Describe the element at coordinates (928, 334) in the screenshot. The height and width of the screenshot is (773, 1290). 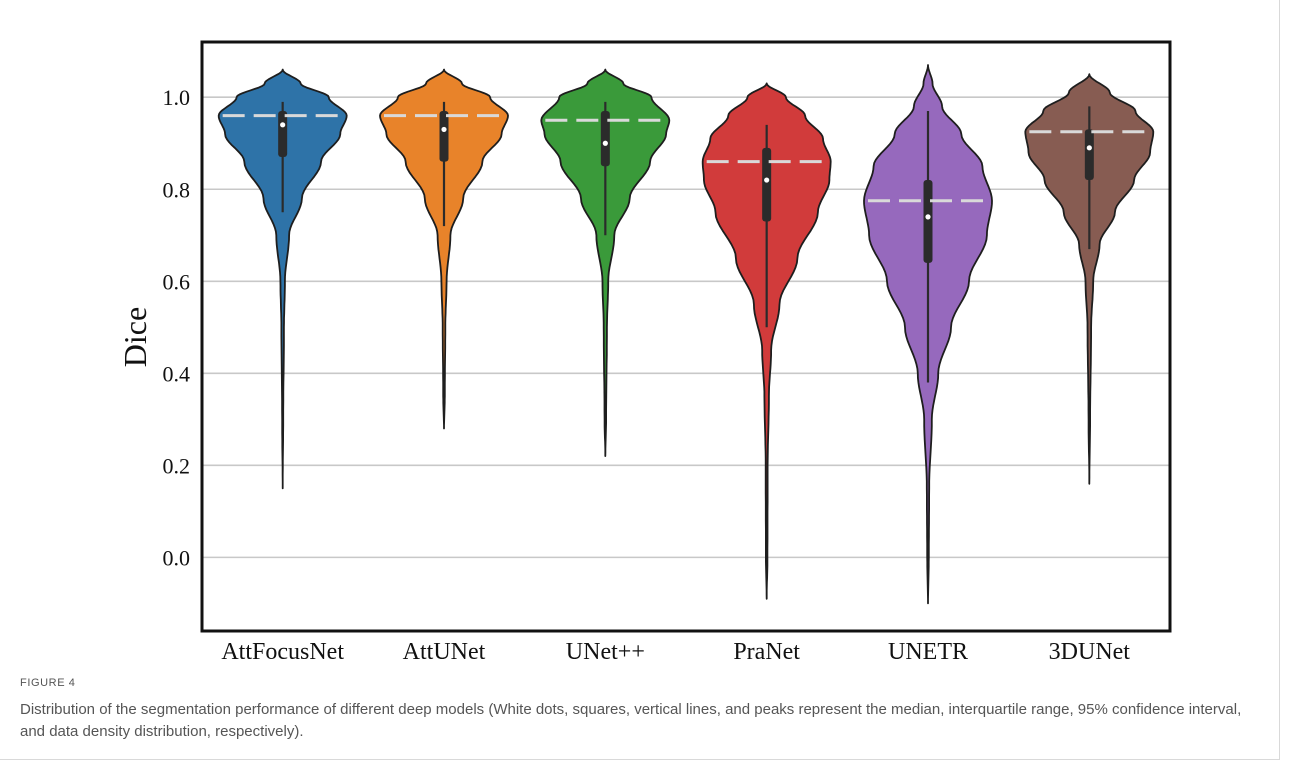
I see `violin-unetr` at that location.